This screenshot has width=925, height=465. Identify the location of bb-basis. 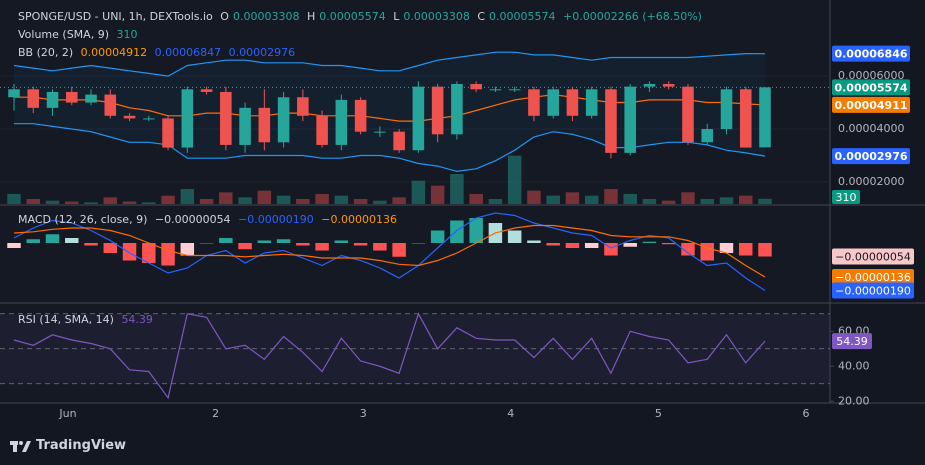
(390, 107).